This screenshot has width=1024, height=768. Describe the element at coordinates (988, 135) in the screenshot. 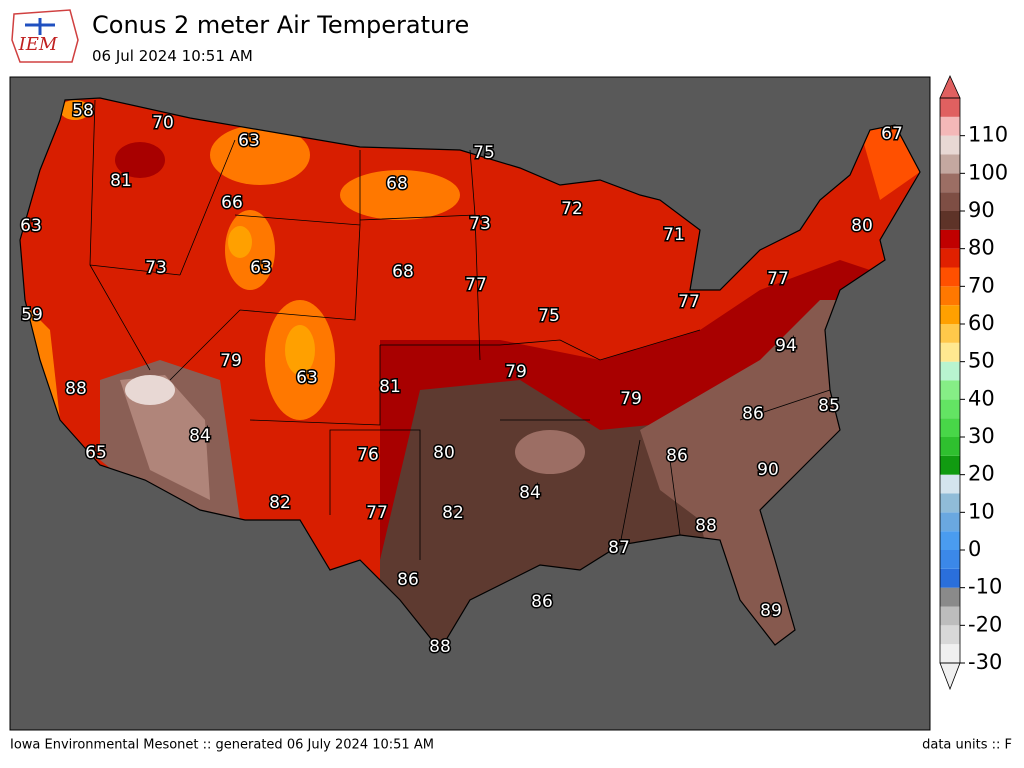

I see `colorbar-tick-label: 110` at that location.